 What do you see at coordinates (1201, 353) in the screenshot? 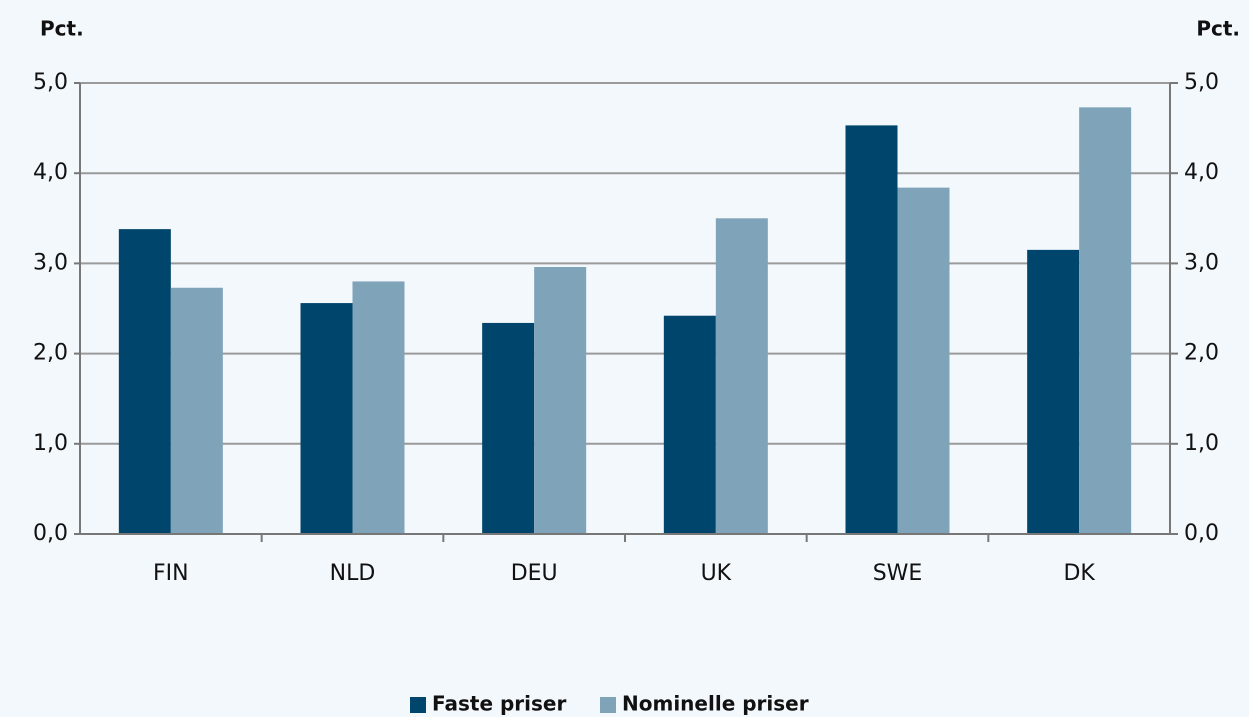
I see `y2-tick-label: 2,0` at bounding box center [1201, 353].